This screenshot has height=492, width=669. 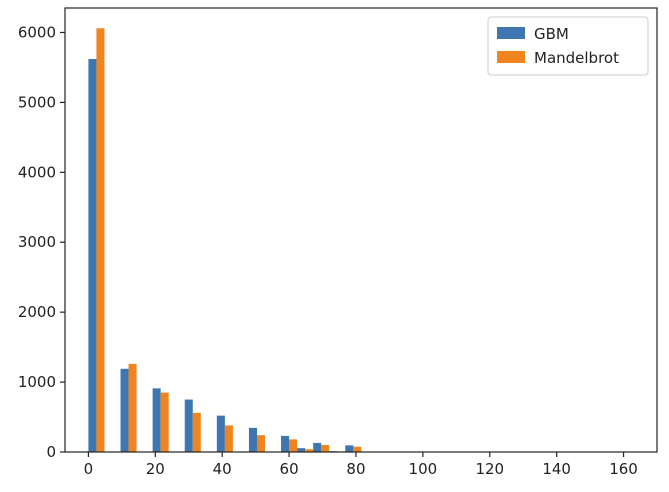 I want to click on x-tick-label-100: 100, so click(x=423, y=469).